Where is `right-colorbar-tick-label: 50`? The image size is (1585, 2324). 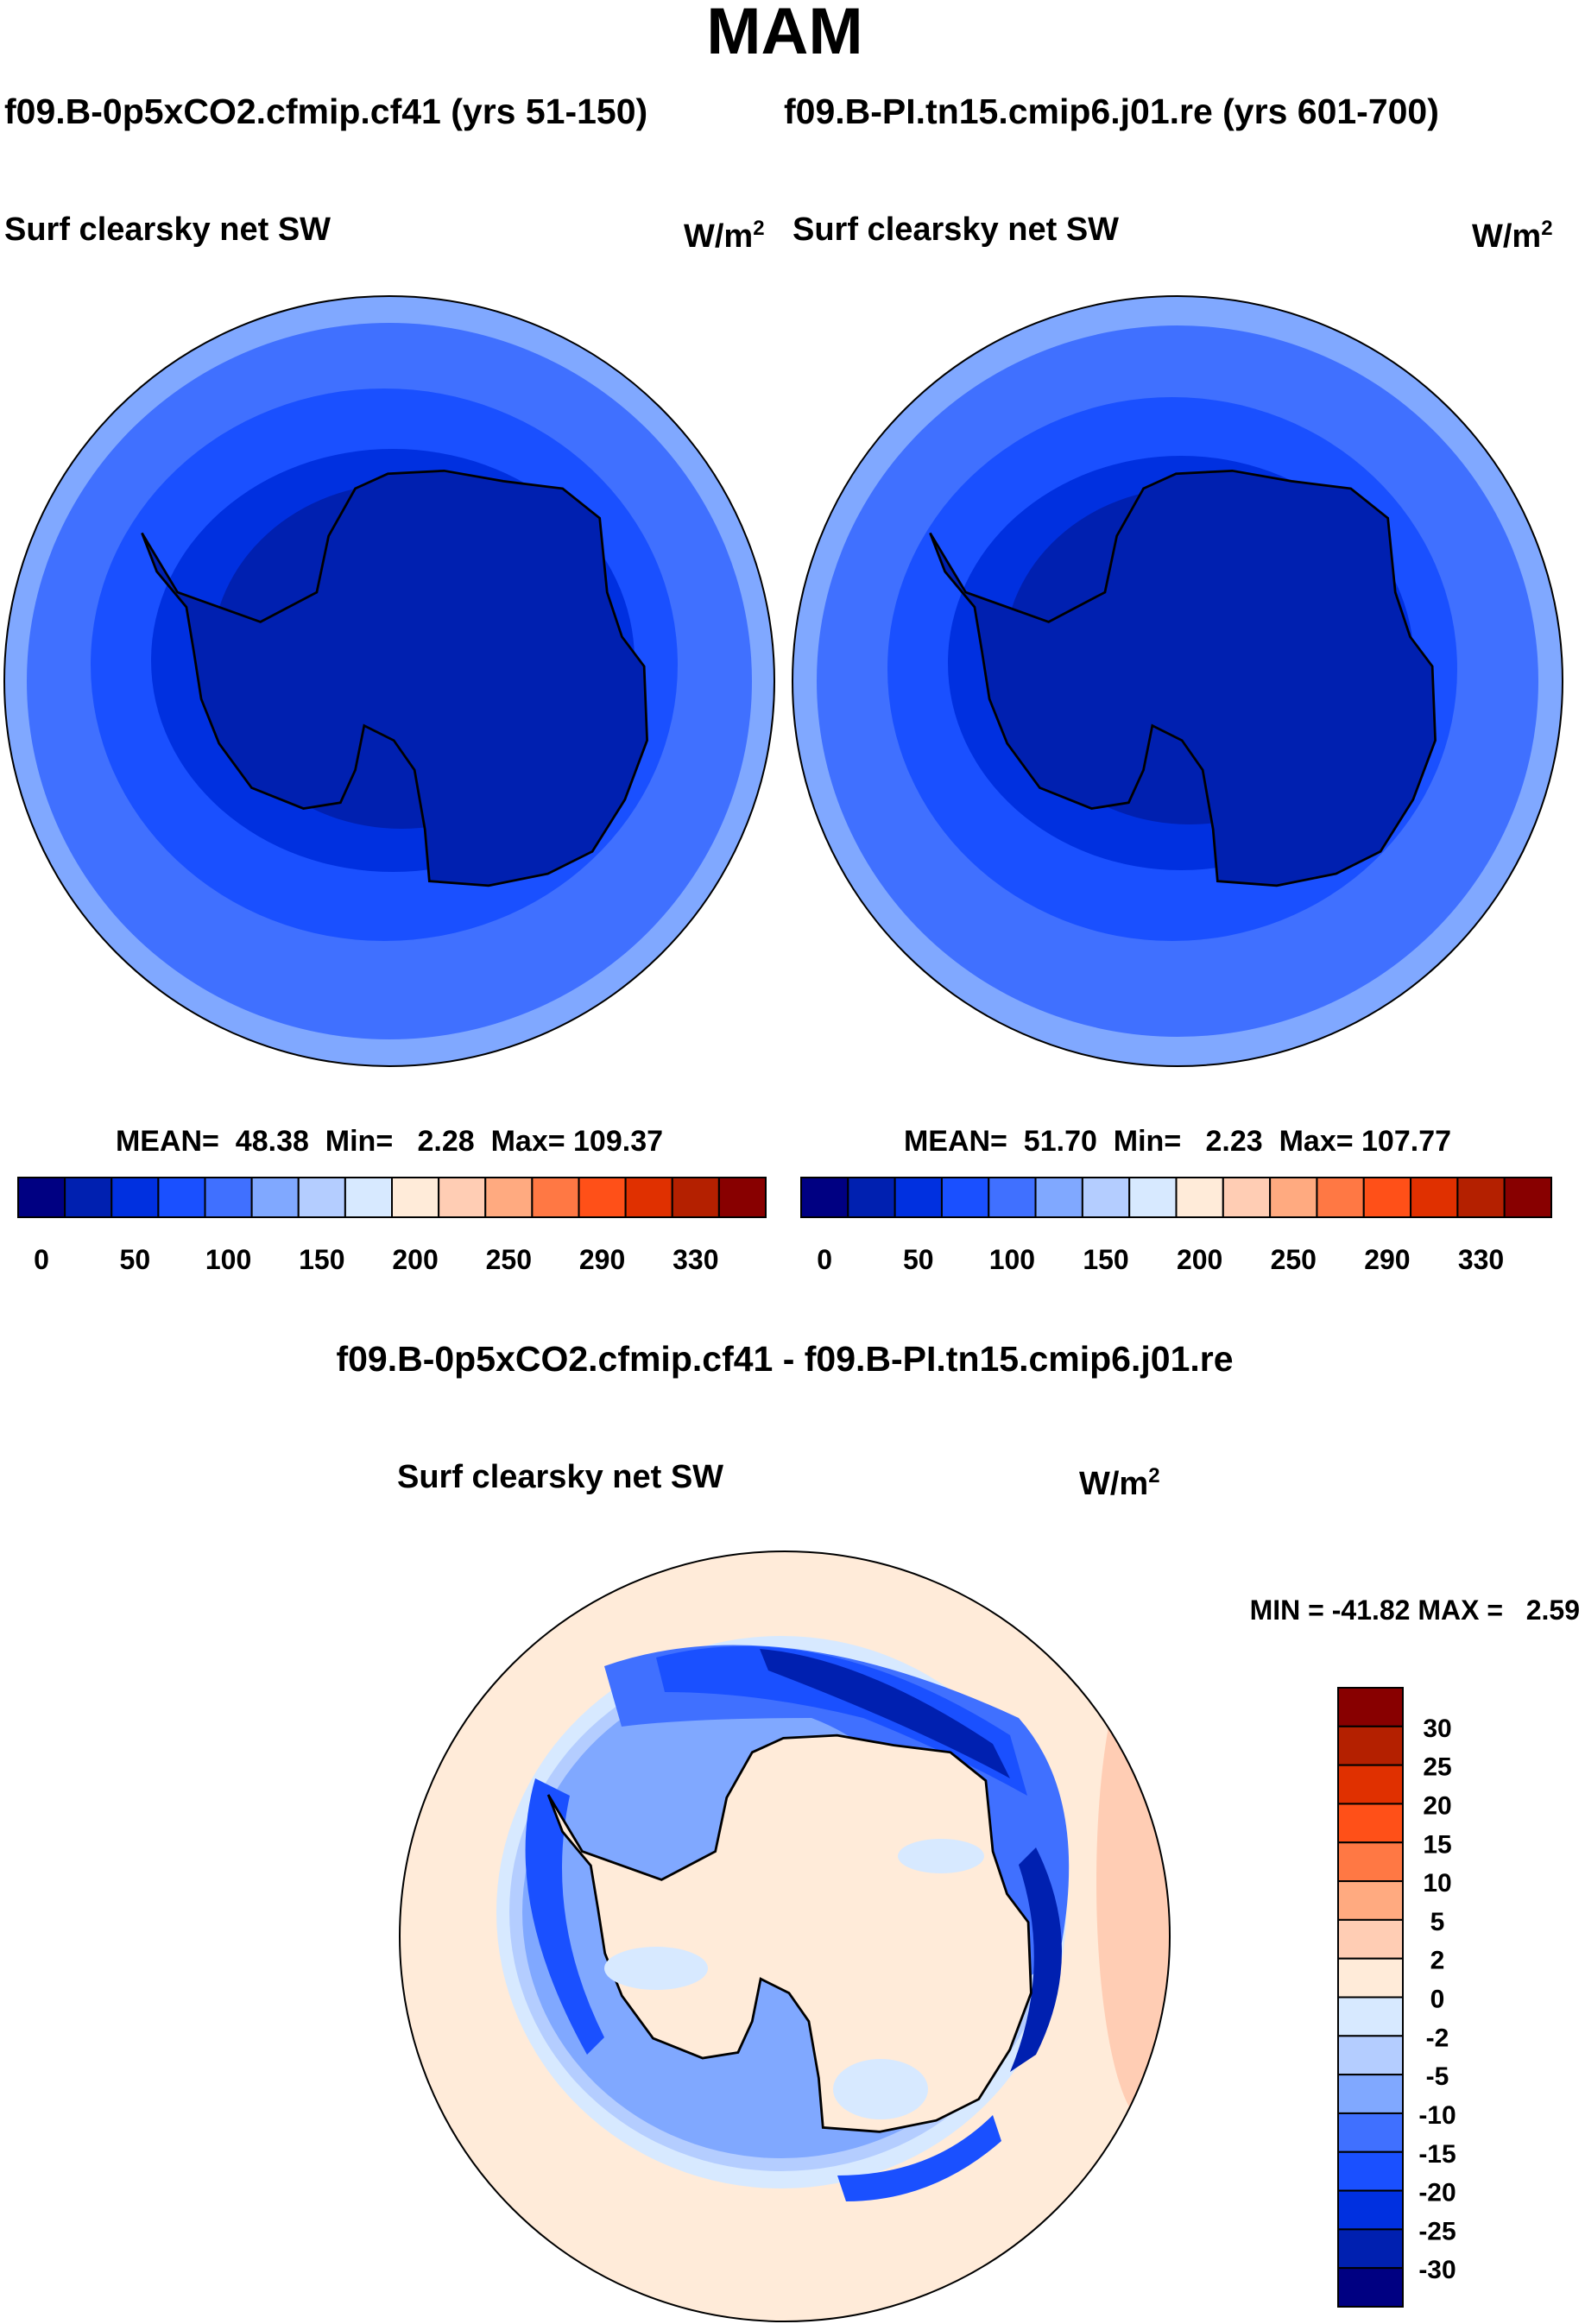
right-colorbar-tick-label: 50 is located at coordinates (918, 1259).